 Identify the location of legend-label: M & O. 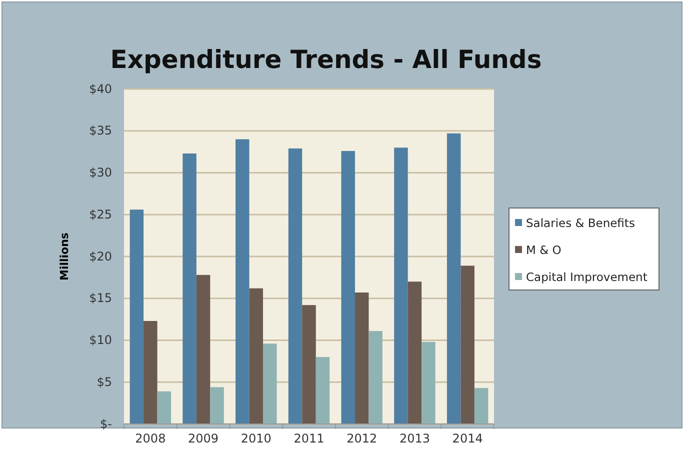
(544, 250).